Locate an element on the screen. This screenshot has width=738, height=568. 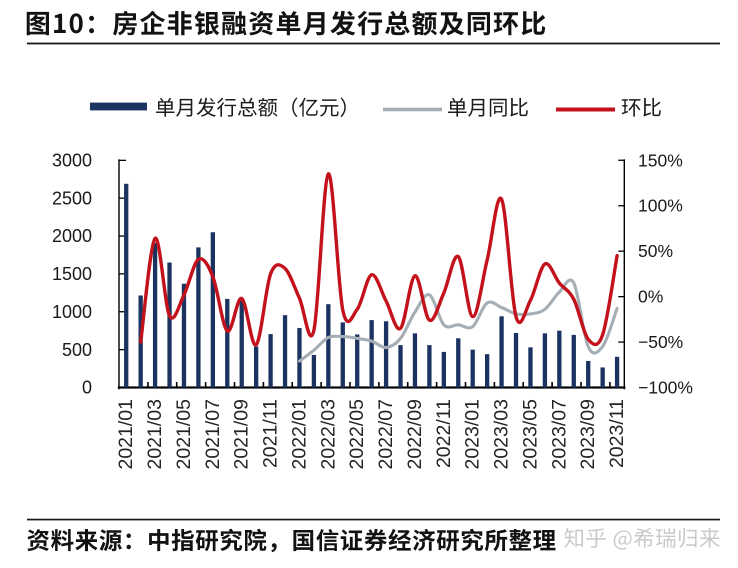
svg-text: 1500 is located at coordinates (72, 274).